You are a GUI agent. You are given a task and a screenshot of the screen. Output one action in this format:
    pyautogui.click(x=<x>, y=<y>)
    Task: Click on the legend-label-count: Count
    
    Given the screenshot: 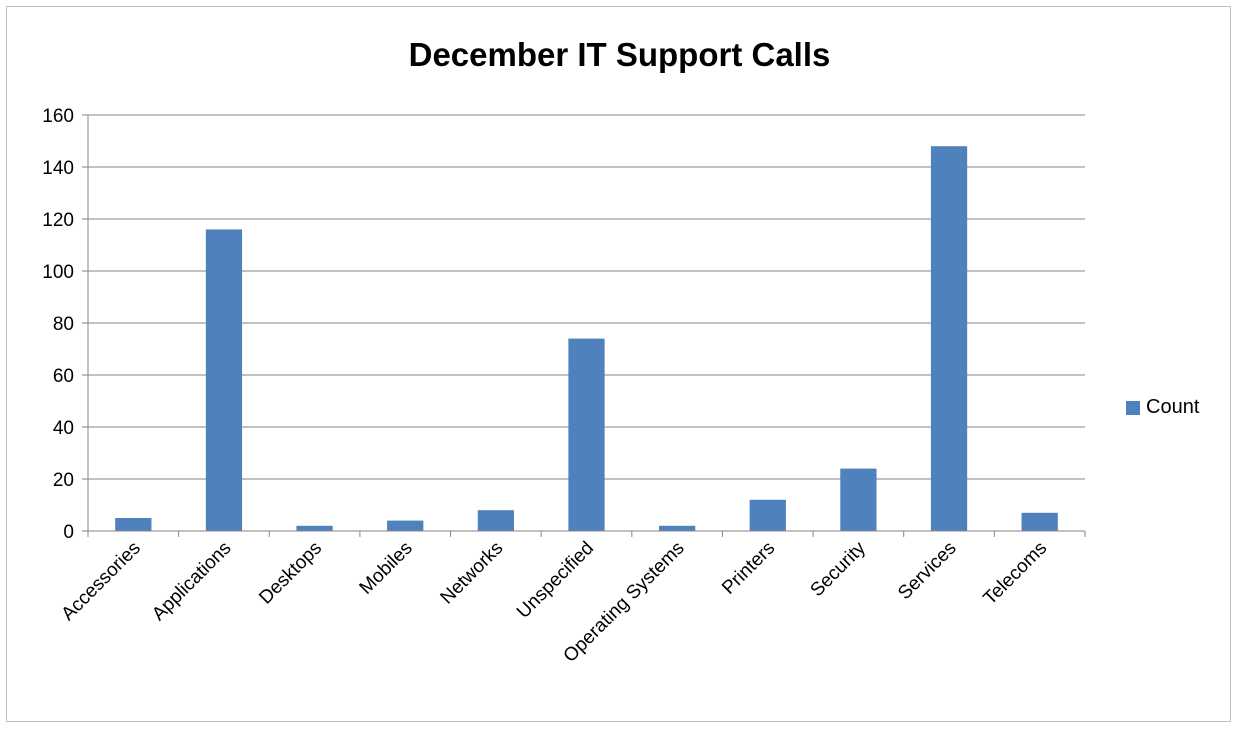 What is the action you would take?
    pyautogui.click(x=1173, y=407)
    